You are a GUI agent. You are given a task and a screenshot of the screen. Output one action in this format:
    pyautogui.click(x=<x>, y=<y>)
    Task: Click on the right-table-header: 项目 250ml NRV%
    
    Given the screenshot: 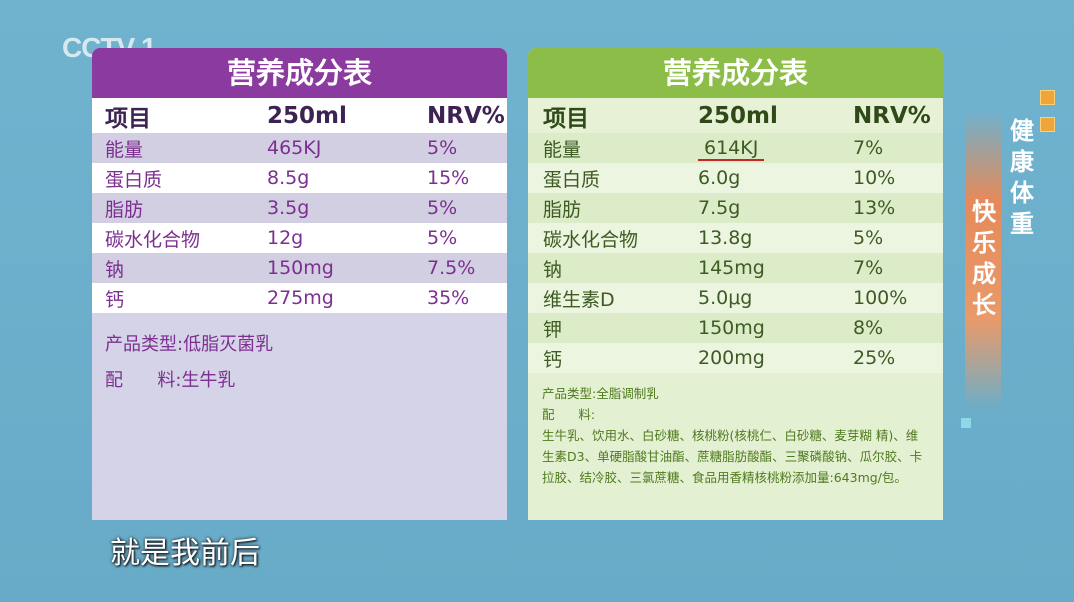 What is the action you would take?
    pyautogui.click(x=735, y=115)
    